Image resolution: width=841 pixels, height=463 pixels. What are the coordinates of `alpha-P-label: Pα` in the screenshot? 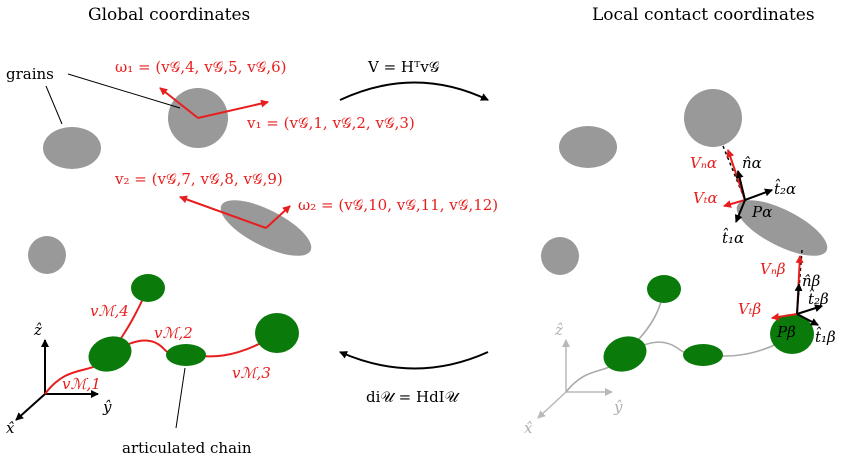 It's located at (761, 212).